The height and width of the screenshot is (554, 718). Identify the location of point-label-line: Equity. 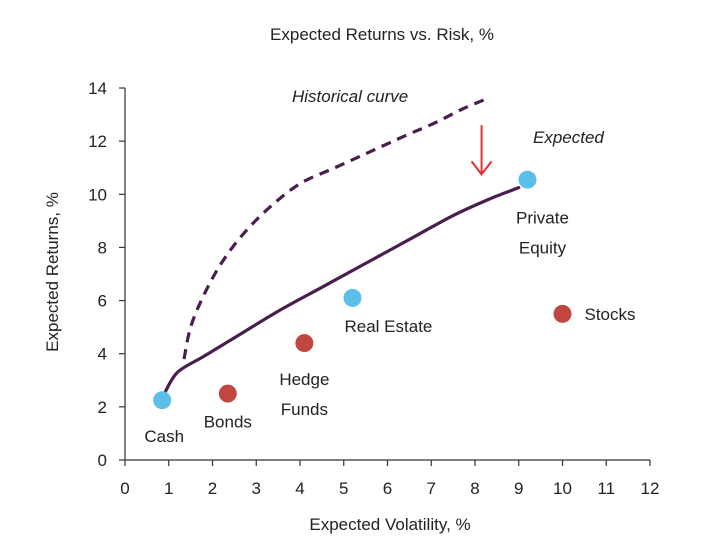
(543, 248).